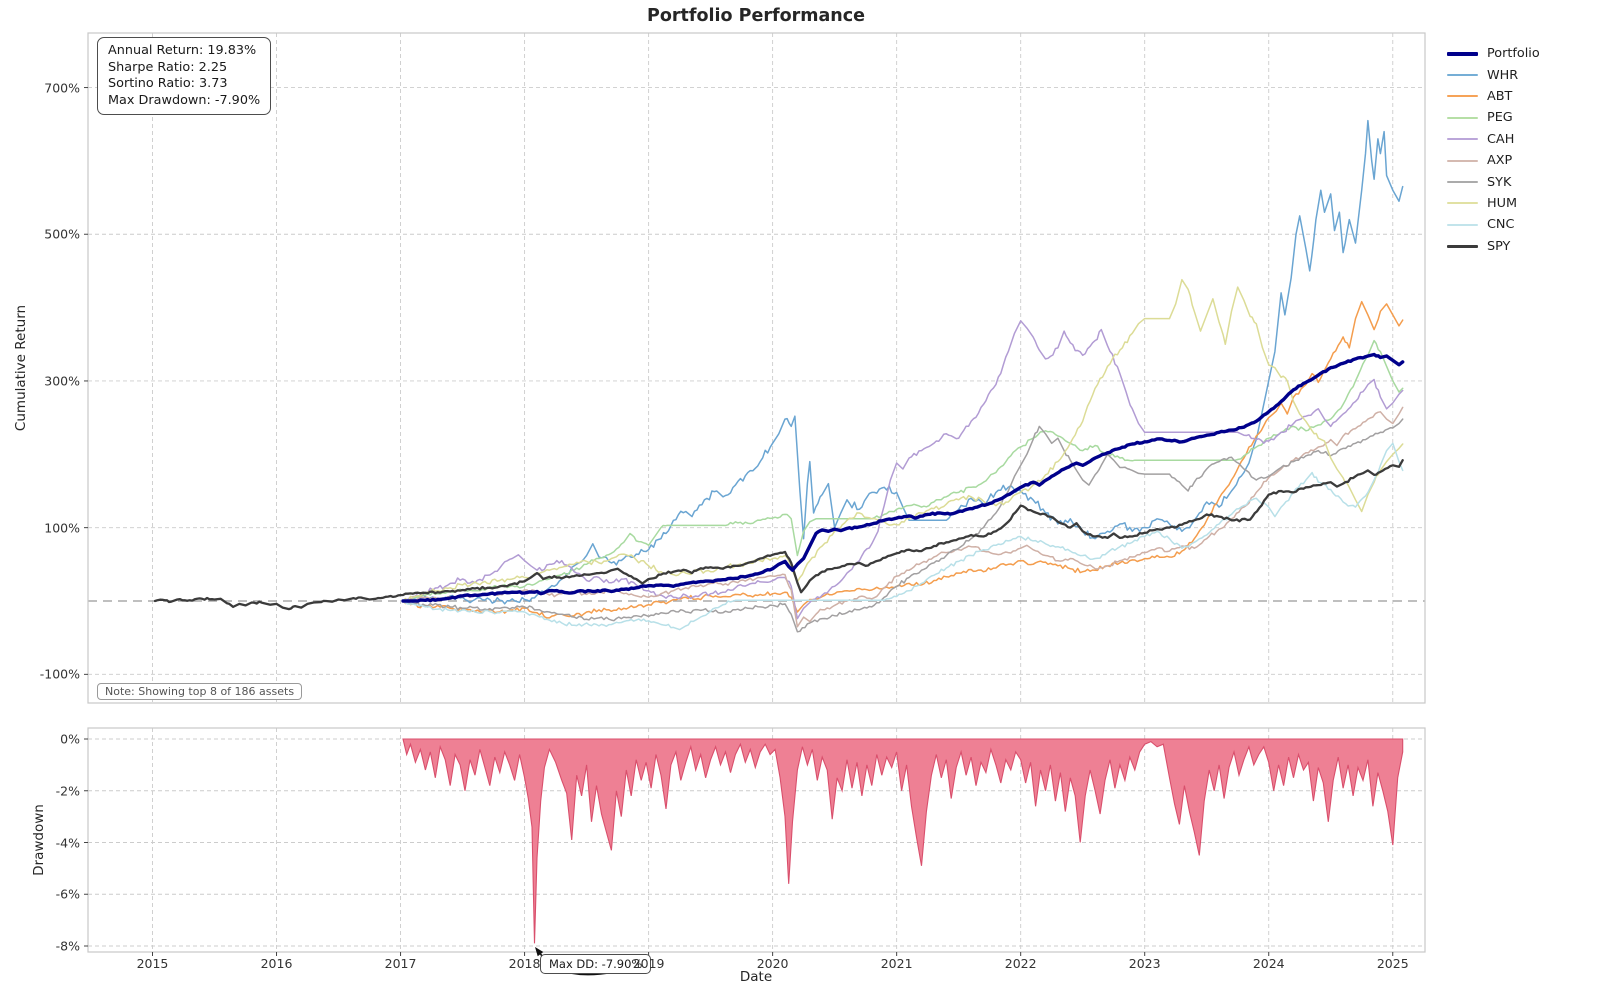  What do you see at coordinates (67, 791) in the screenshot?
I see `dd-y-tick-label: -2%` at bounding box center [67, 791].